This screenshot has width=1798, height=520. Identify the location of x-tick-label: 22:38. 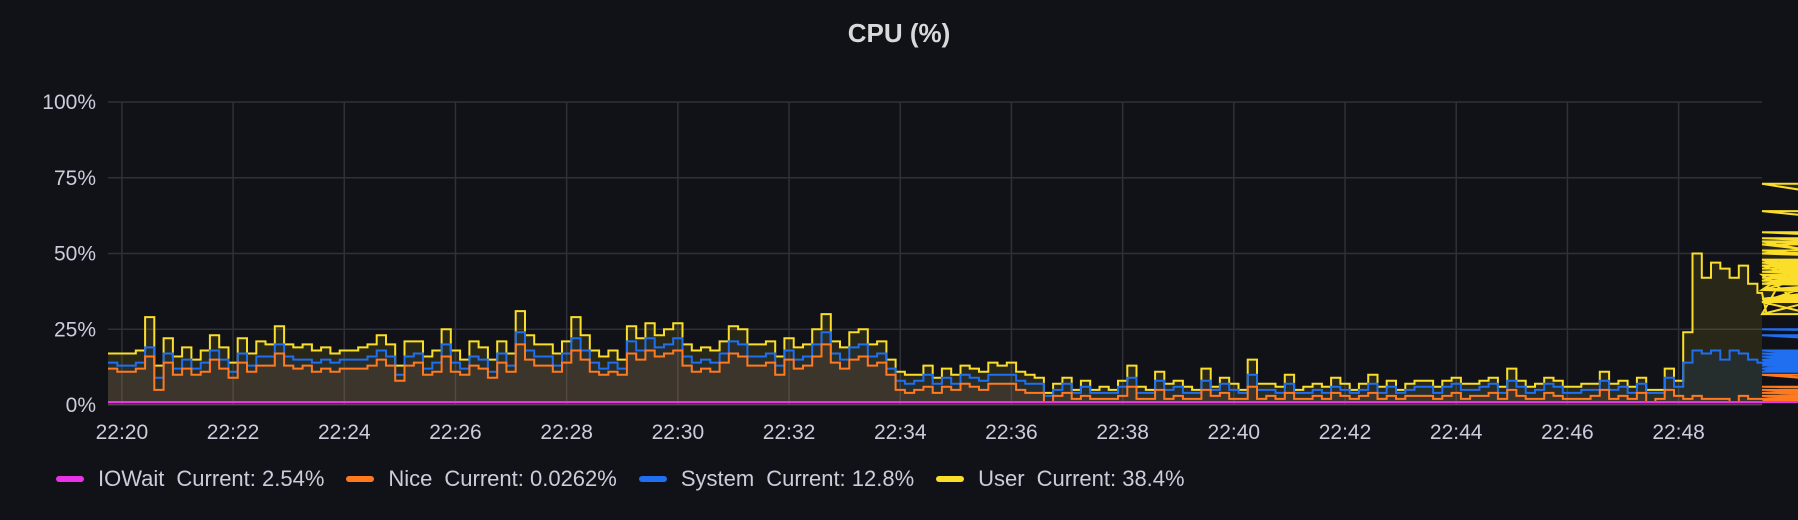
(1122, 432).